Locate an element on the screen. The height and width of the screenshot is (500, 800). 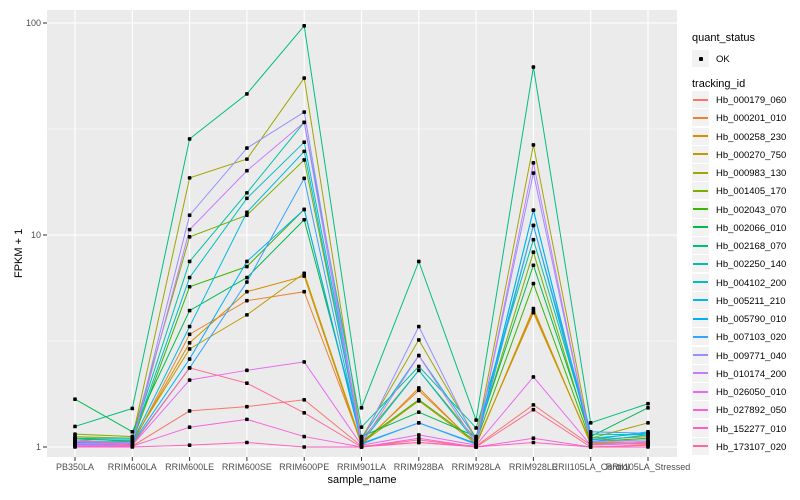
legend-item-label: Hb_005211_210 is located at coordinates (751, 301).